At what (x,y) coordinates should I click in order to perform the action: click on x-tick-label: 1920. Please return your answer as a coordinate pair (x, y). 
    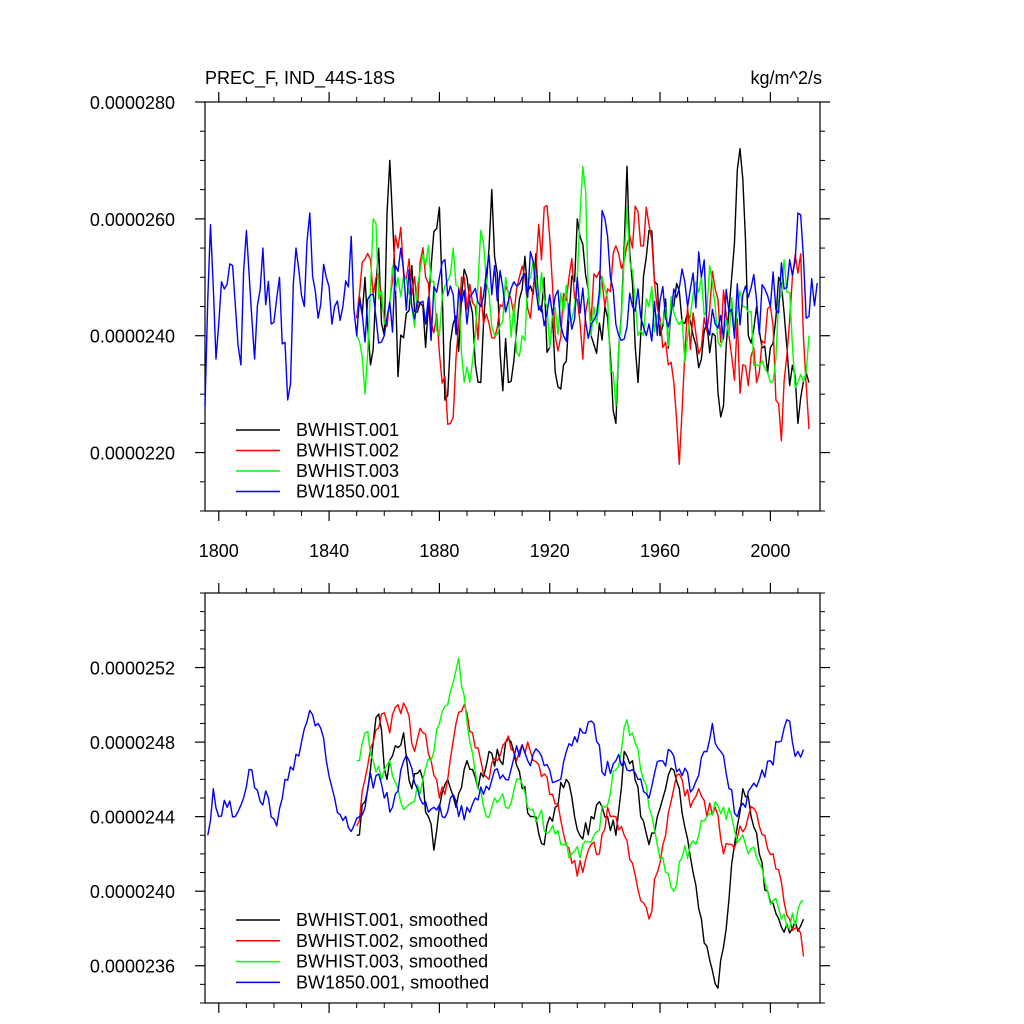
    Looking at the image, I should click on (550, 551).